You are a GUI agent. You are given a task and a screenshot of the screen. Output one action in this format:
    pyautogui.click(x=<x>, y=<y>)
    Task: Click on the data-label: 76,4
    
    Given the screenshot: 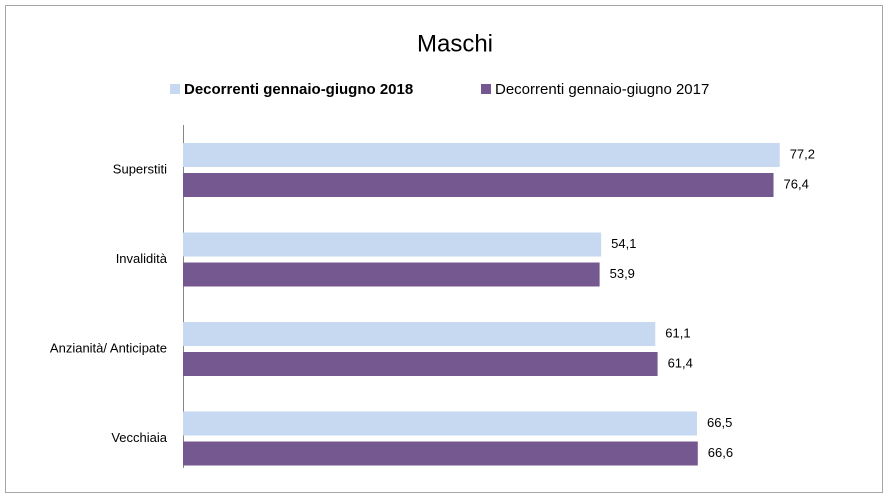 What is the action you would take?
    pyautogui.click(x=796, y=183)
    